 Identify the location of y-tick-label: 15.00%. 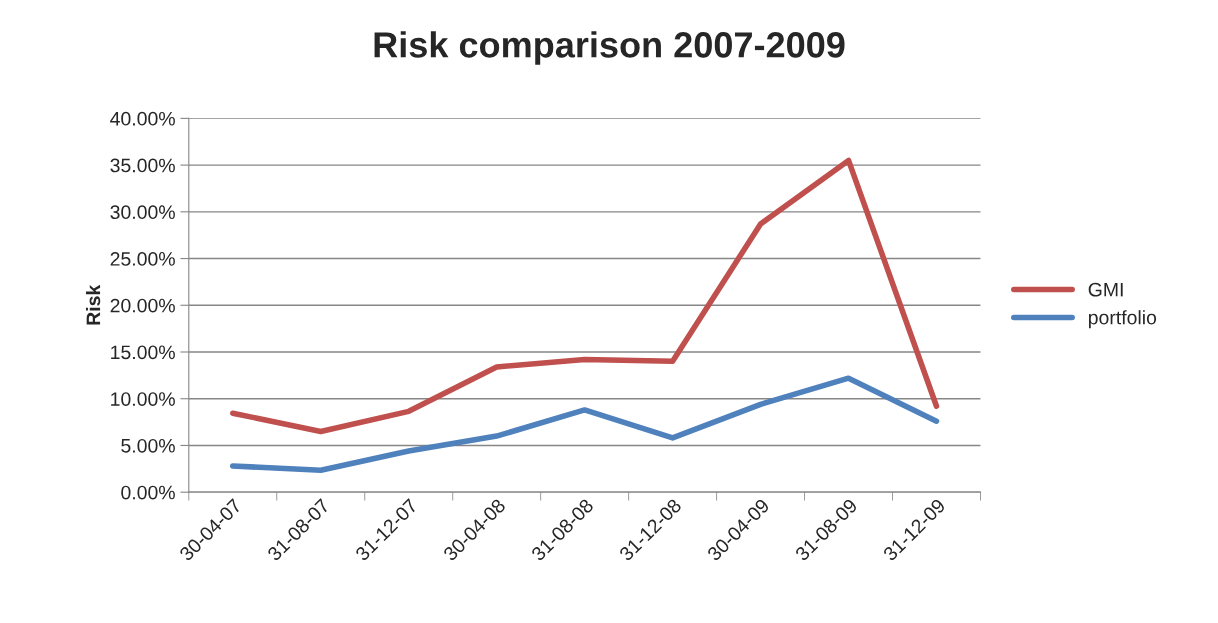
(143, 352).